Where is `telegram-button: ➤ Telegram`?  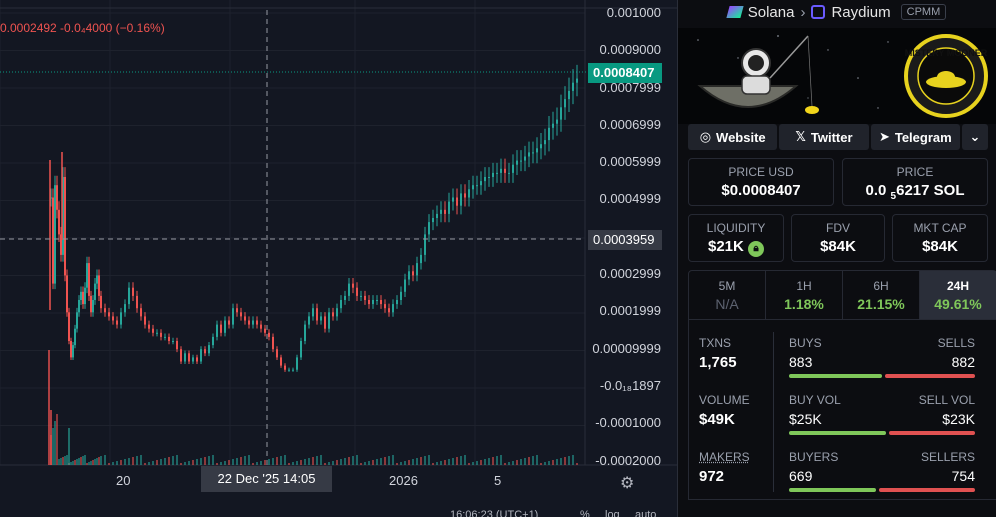 telegram-button: ➤ Telegram is located at coordinates (915, 137).